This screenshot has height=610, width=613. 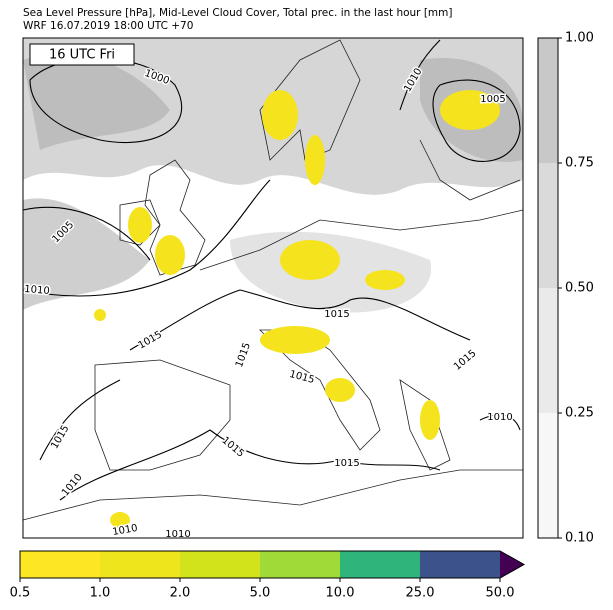 What do you see at coordinates (579, 38) in the screenshot?
I see `colorbar-tick-label: 1.00` at bounding box center [579, 38].